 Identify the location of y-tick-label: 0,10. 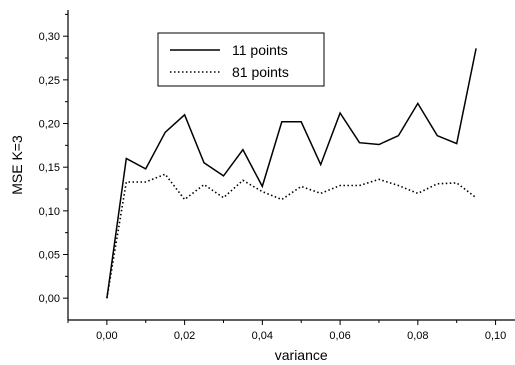
(49, 212).